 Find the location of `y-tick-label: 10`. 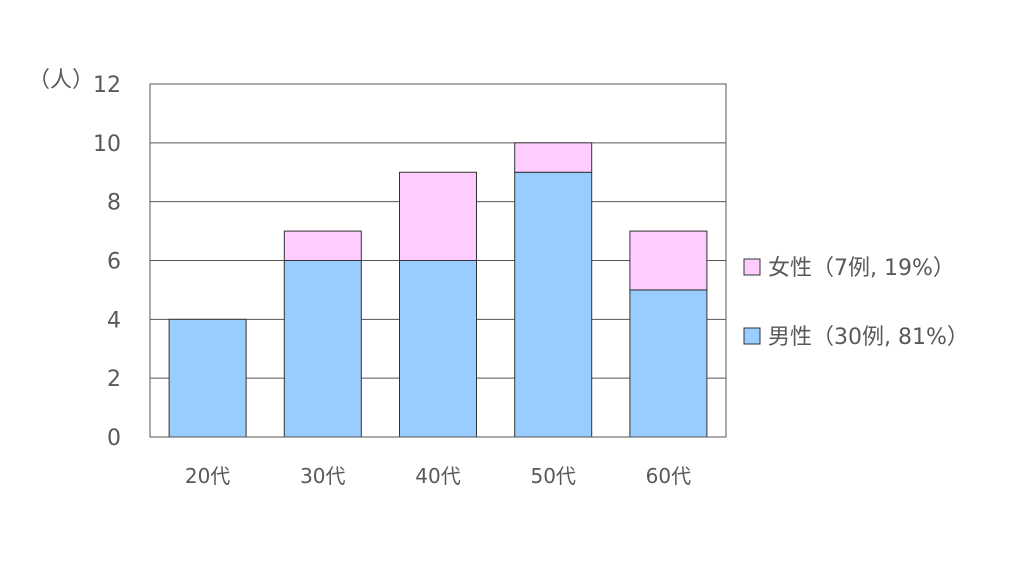

y-tick-label: 10 is located at coordinates (107, 144).